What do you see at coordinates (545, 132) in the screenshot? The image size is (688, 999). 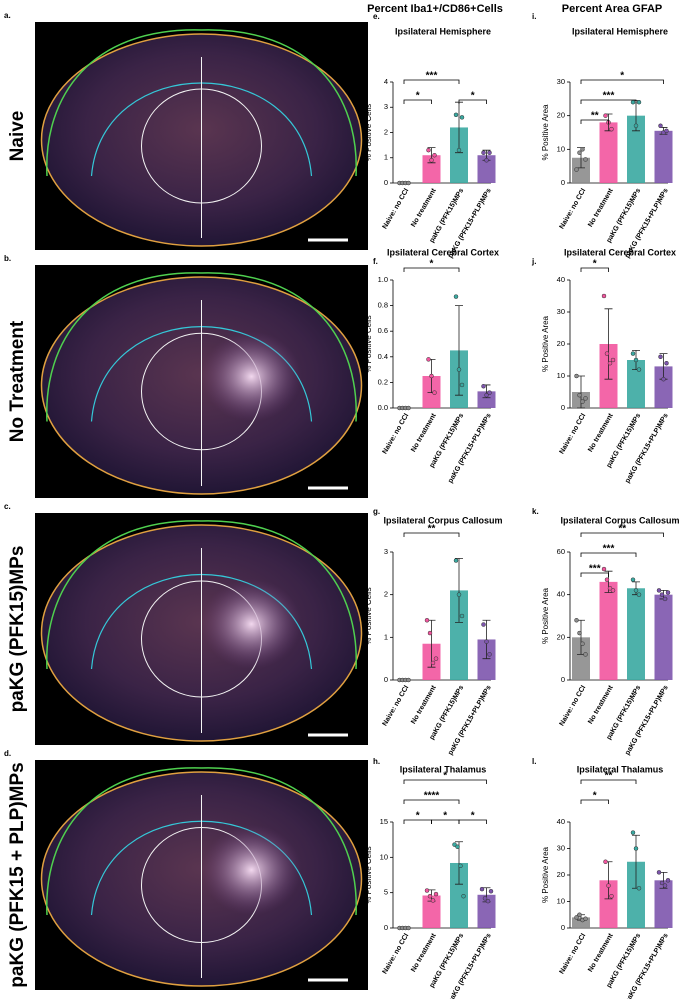 I see `y-axis-label: % Positive Area` at bounding box center [545, 132].